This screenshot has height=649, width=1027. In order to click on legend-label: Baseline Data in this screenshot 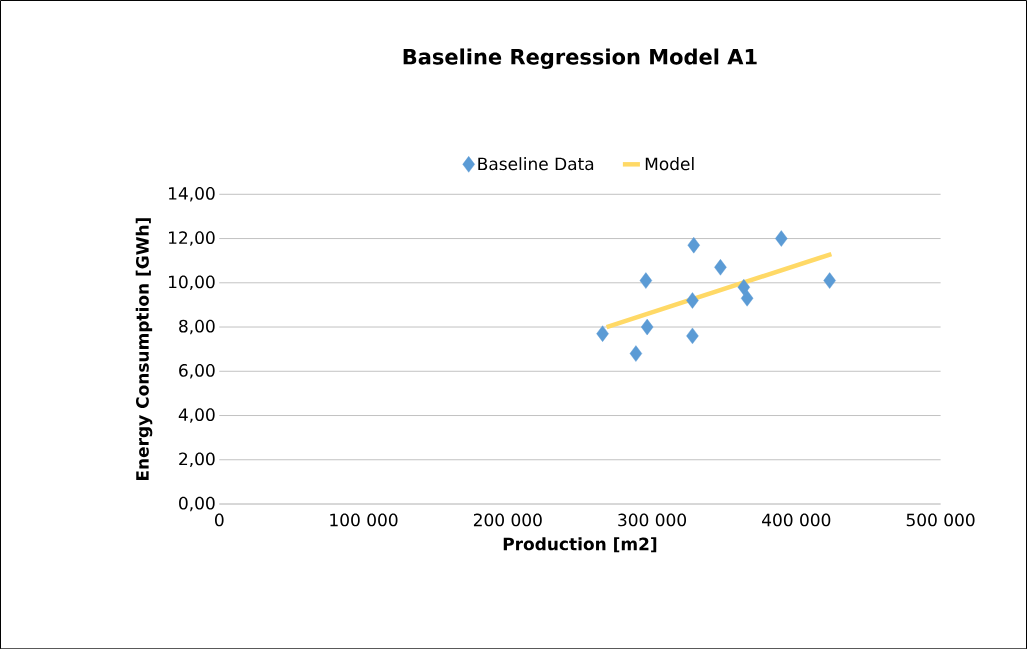, I will do `click(536, 163)`.